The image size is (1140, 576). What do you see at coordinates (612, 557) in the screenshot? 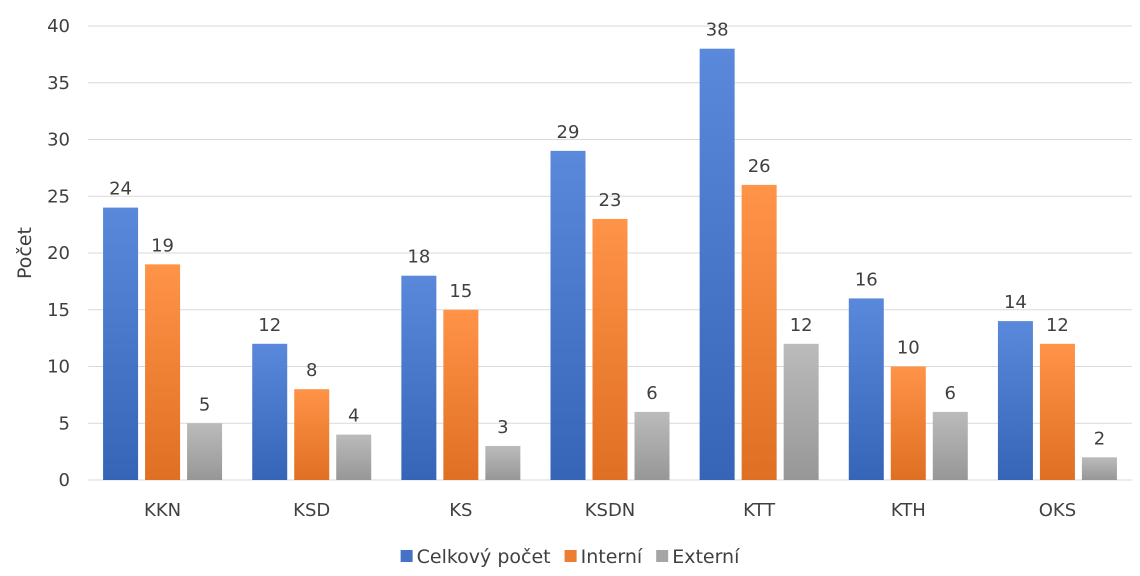
I see `legend-label: Interní` at bounding box center [612, 557].